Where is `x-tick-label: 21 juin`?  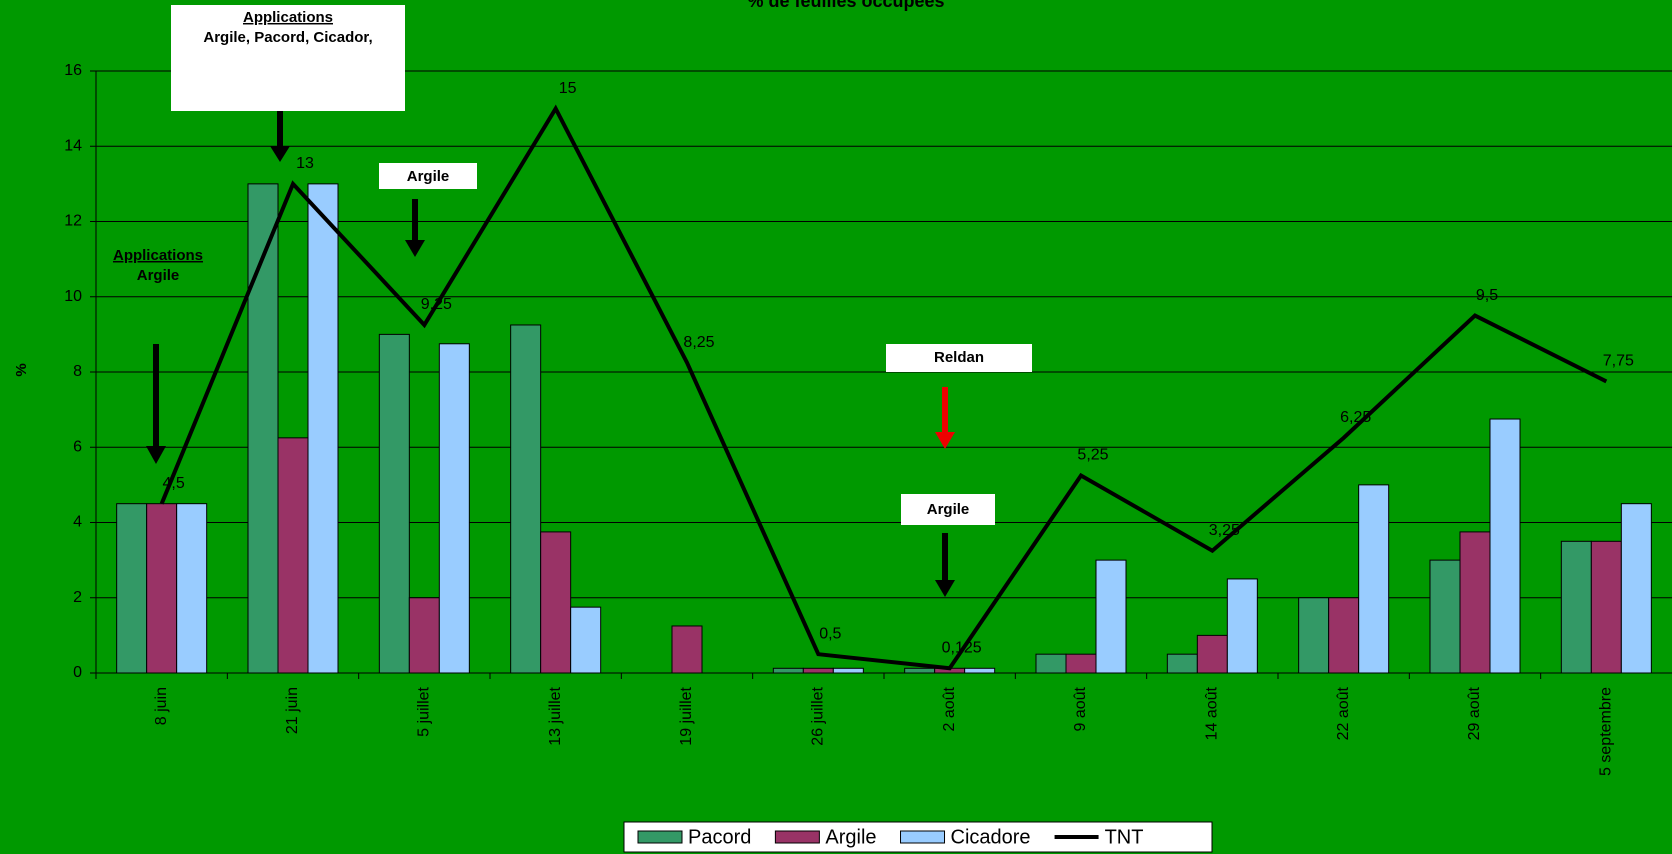 x-tick-label: 21 juin is located at coordinates (292, 710).